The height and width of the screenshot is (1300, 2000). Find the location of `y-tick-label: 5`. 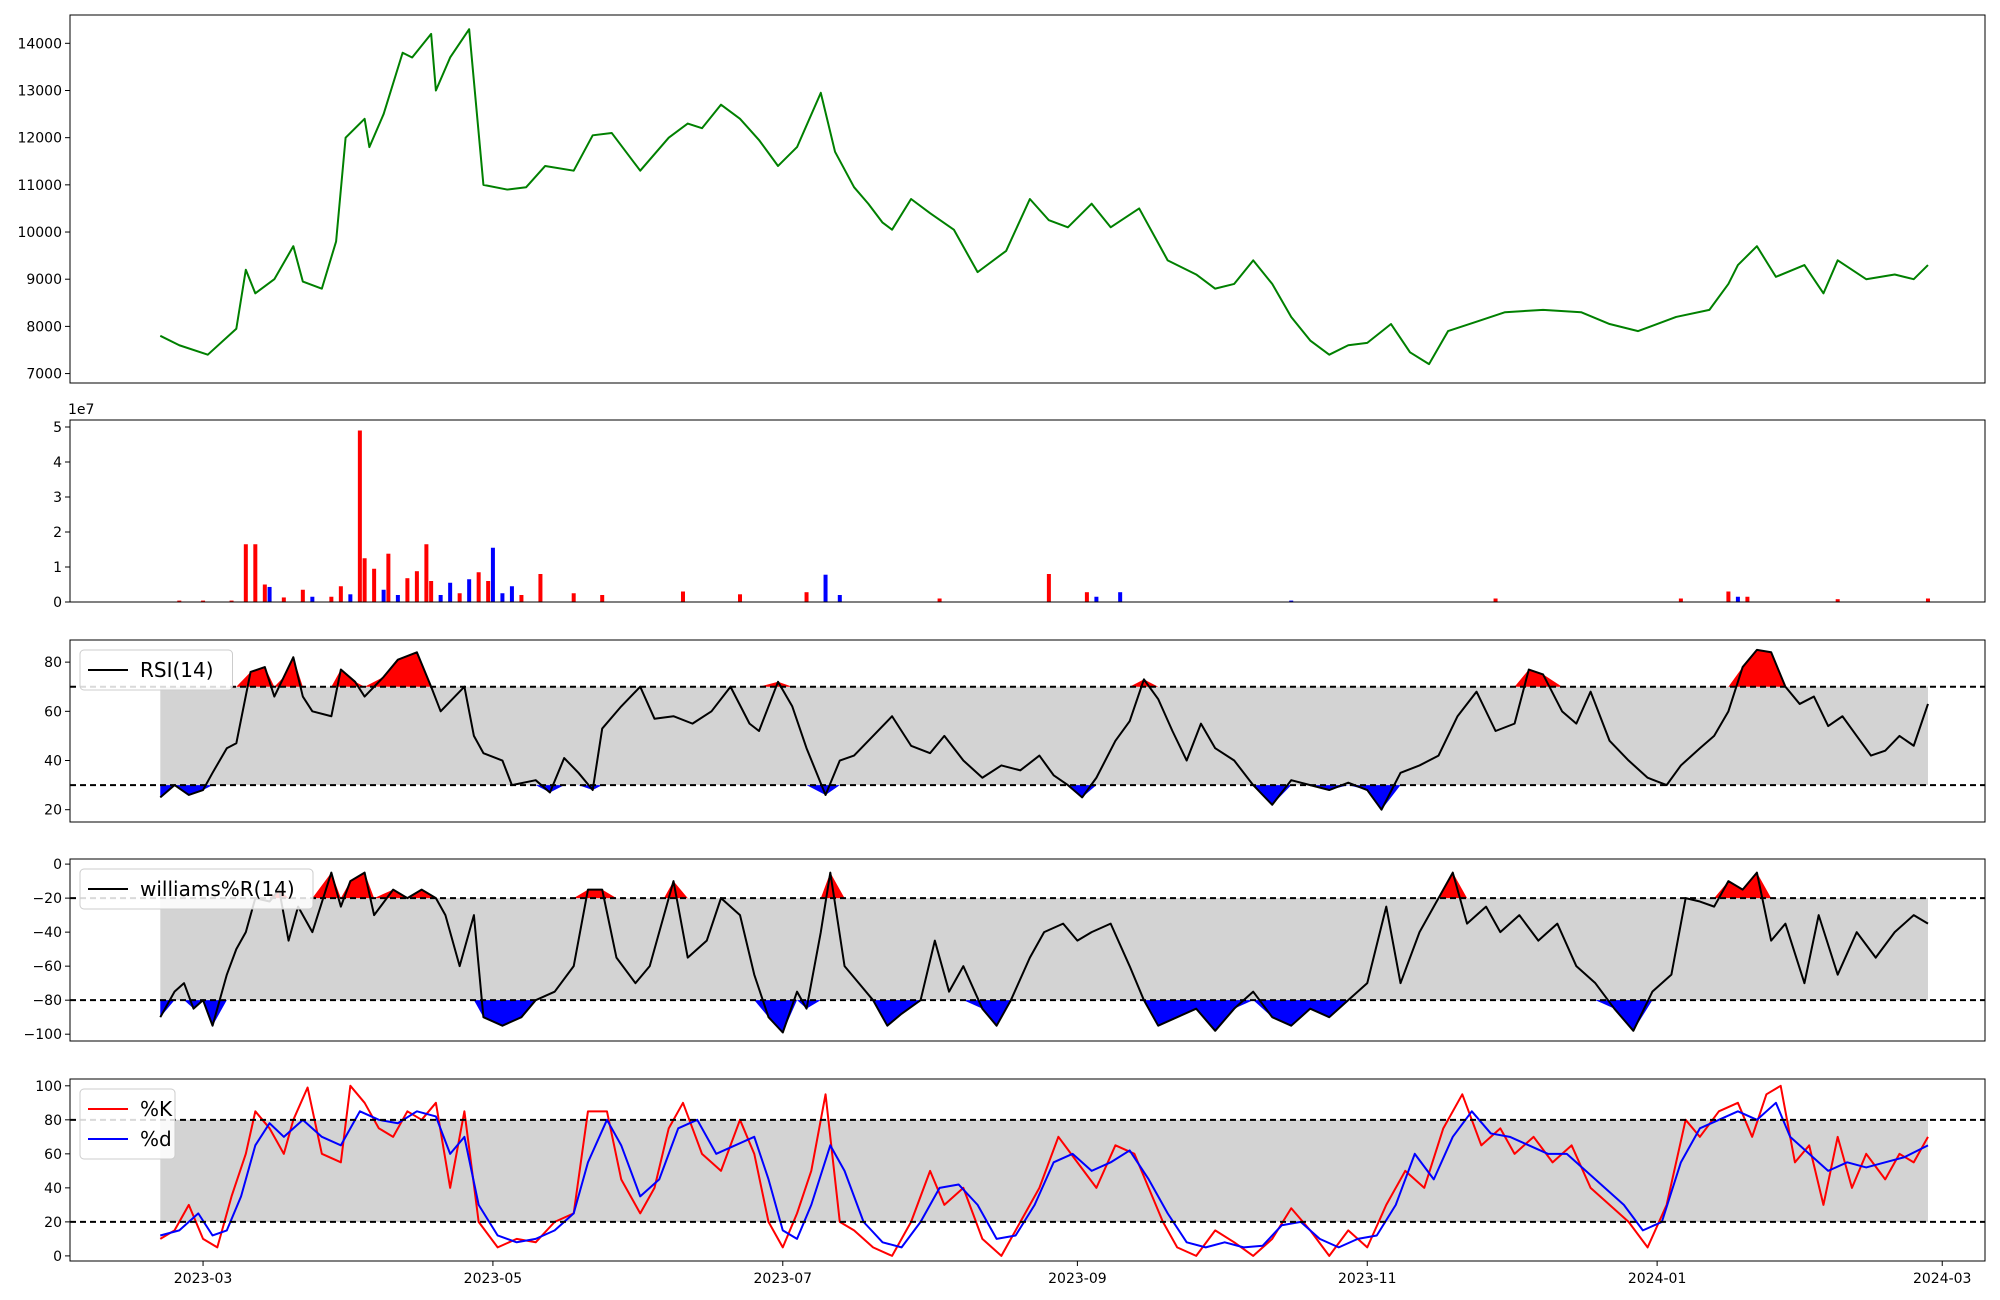

y-tick-label: 5 is located at coordinates (57, 428).